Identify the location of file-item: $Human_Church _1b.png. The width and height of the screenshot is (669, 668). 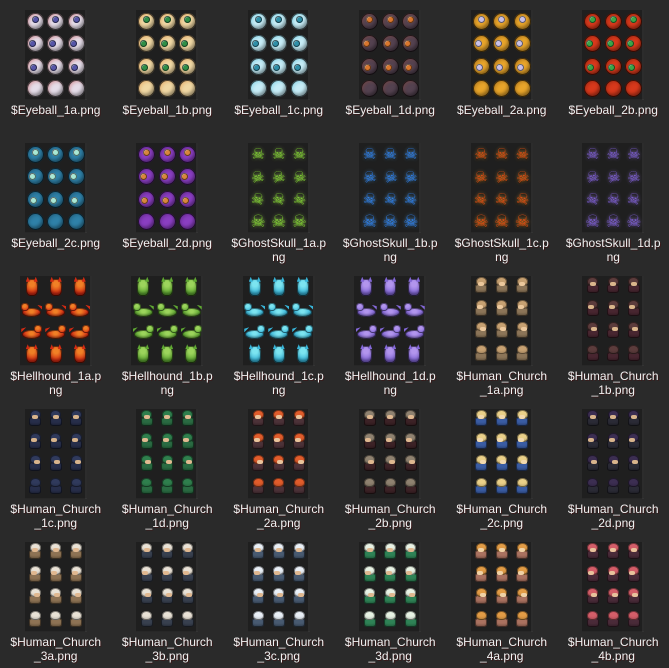
(613, 334).